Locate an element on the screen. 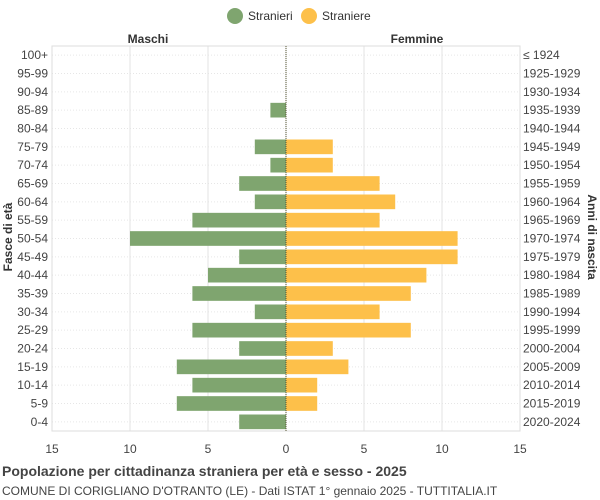 Image resolution: width=600 pixels, height=500 pixels. age-label: 25-29 is located at coordinates (32, 330).